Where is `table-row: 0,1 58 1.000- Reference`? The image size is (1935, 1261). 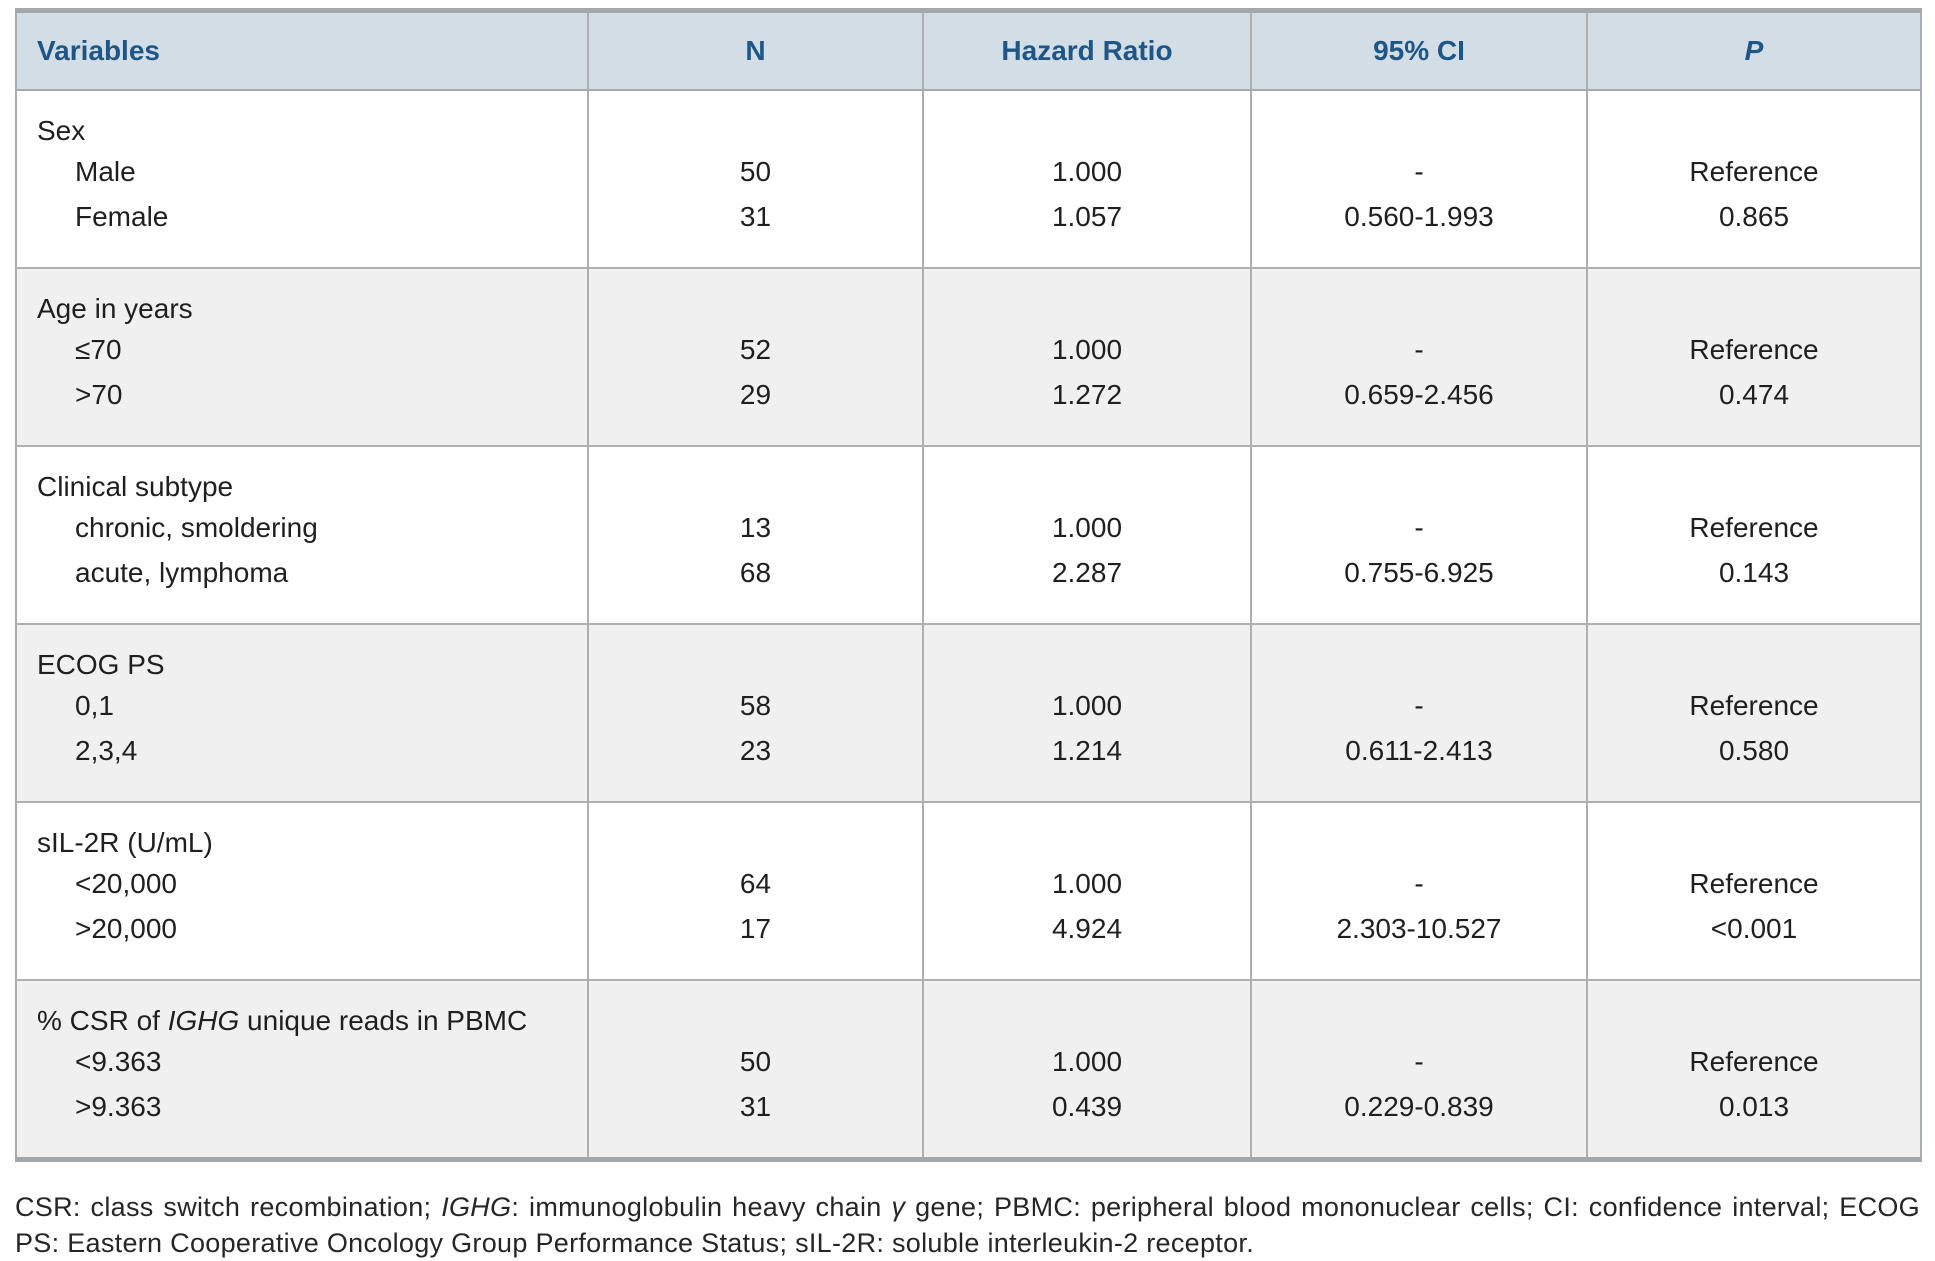 table-row: 0,1 58 1.000- Reference is located at coordinates (968, 706).